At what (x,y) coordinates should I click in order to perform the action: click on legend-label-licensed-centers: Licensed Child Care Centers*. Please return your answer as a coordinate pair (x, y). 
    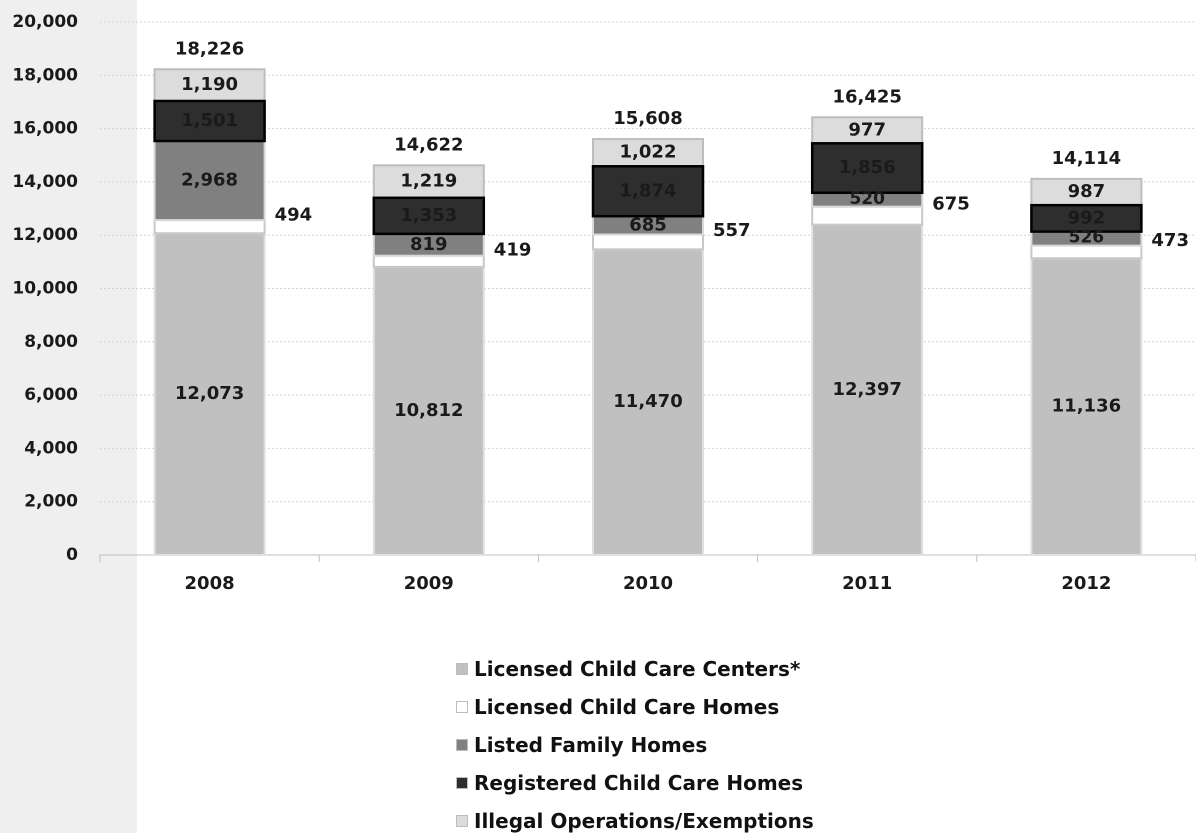
    Looking at the image, I should click on (637, 669).